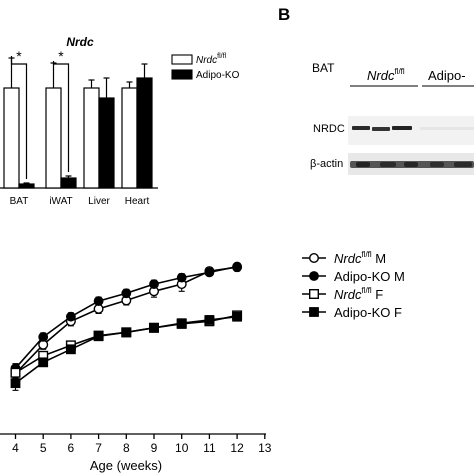 This screenshot has height=474, width=474. I want to click on significance-bracket-bat, so click(19, 117).